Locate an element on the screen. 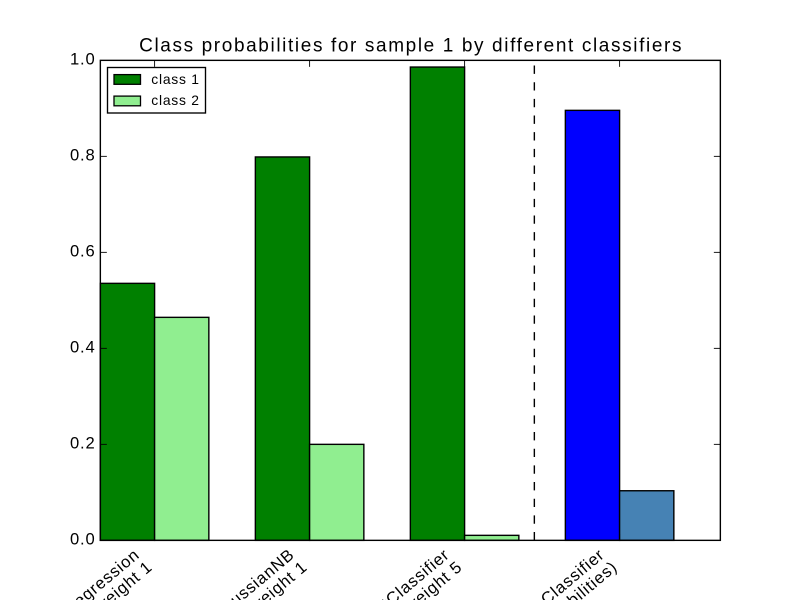 The width and height of the screenshot is (800, 600). svg-text: class 2 is located at coordinates (175, 100).